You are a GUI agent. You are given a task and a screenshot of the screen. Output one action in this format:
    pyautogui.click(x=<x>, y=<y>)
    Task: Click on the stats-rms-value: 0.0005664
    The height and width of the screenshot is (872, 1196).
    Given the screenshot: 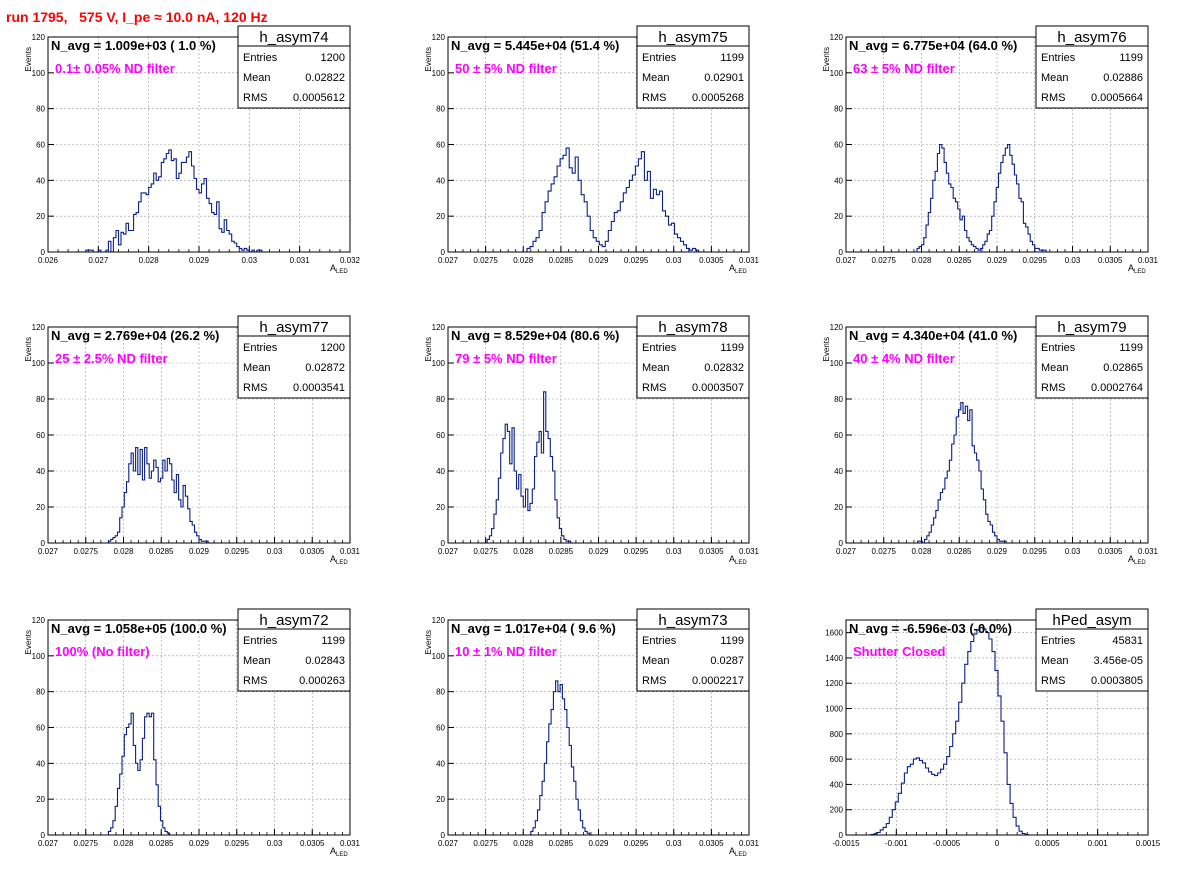 What is the action you would take?
    pyautogui.click(x=1117, y=98)
    